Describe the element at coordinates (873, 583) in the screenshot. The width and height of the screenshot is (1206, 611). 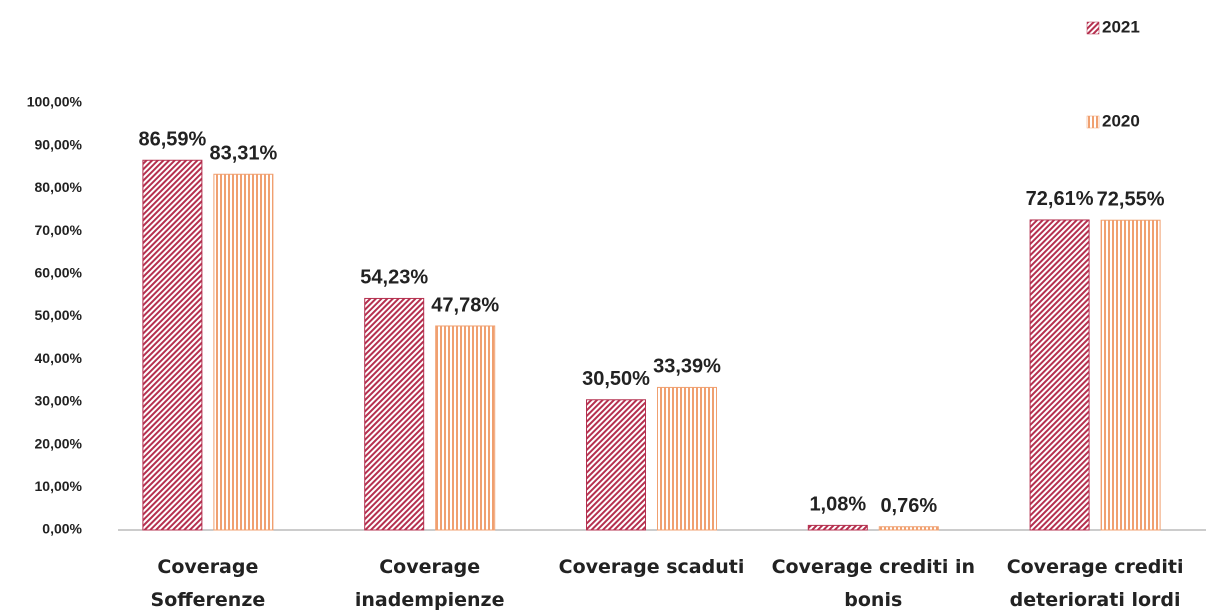
I see `x-tick-label: Coverage crediti in bonis` at that location.